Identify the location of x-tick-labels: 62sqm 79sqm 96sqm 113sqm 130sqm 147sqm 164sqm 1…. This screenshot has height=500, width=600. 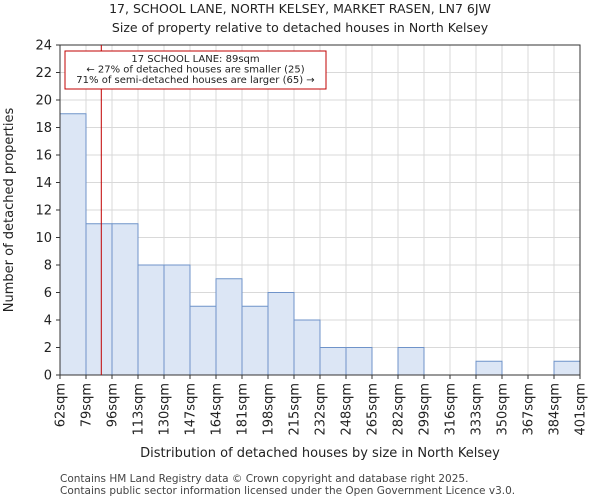
(321, 405).